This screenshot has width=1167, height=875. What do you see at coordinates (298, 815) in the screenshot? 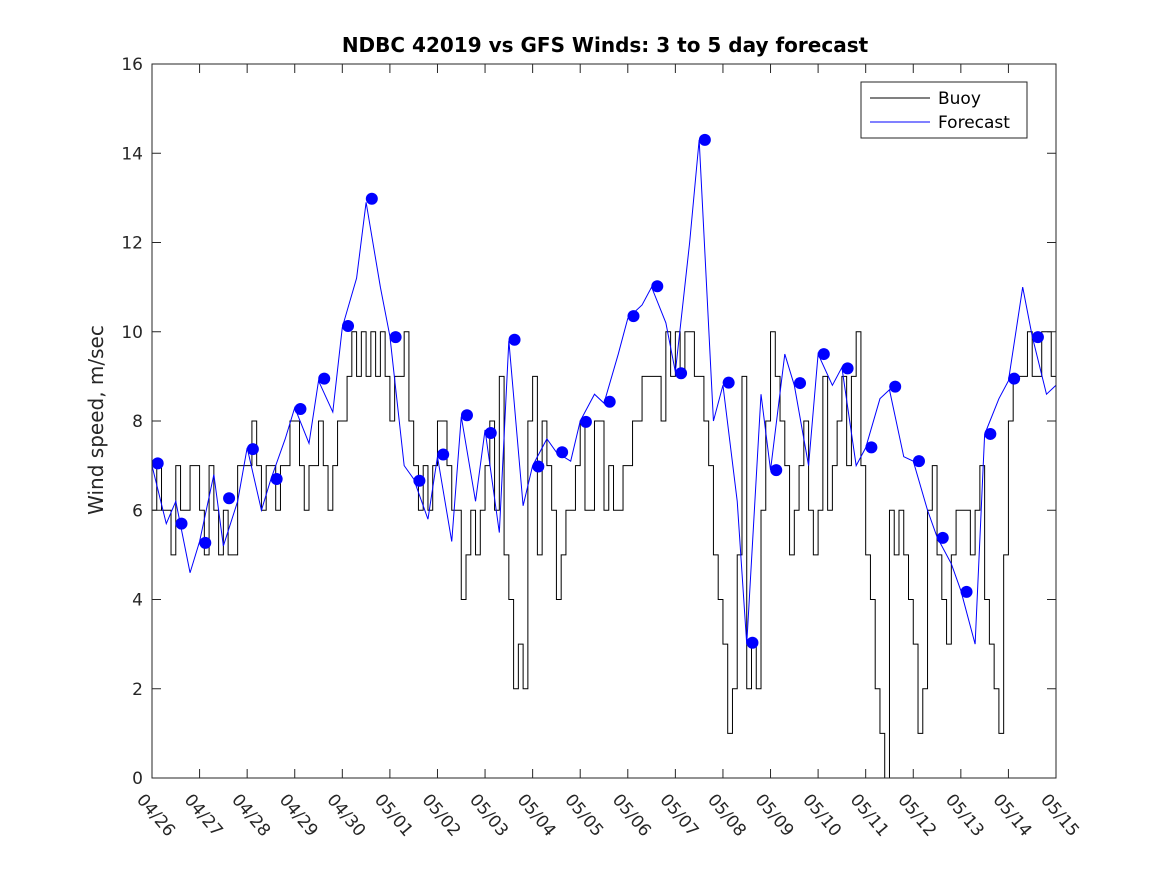
I see `x-tick-label: 04/29` at bounding box center [298, 815].